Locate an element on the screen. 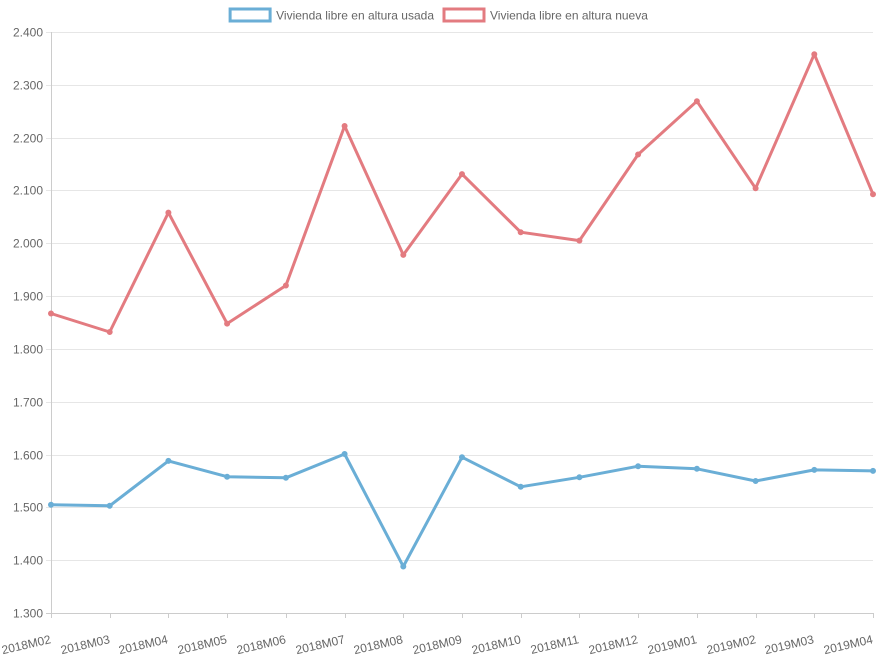 The image size is (878, 658). legend-item-1: Vivienda libre en altura usada is located at coordinates (331, 15).